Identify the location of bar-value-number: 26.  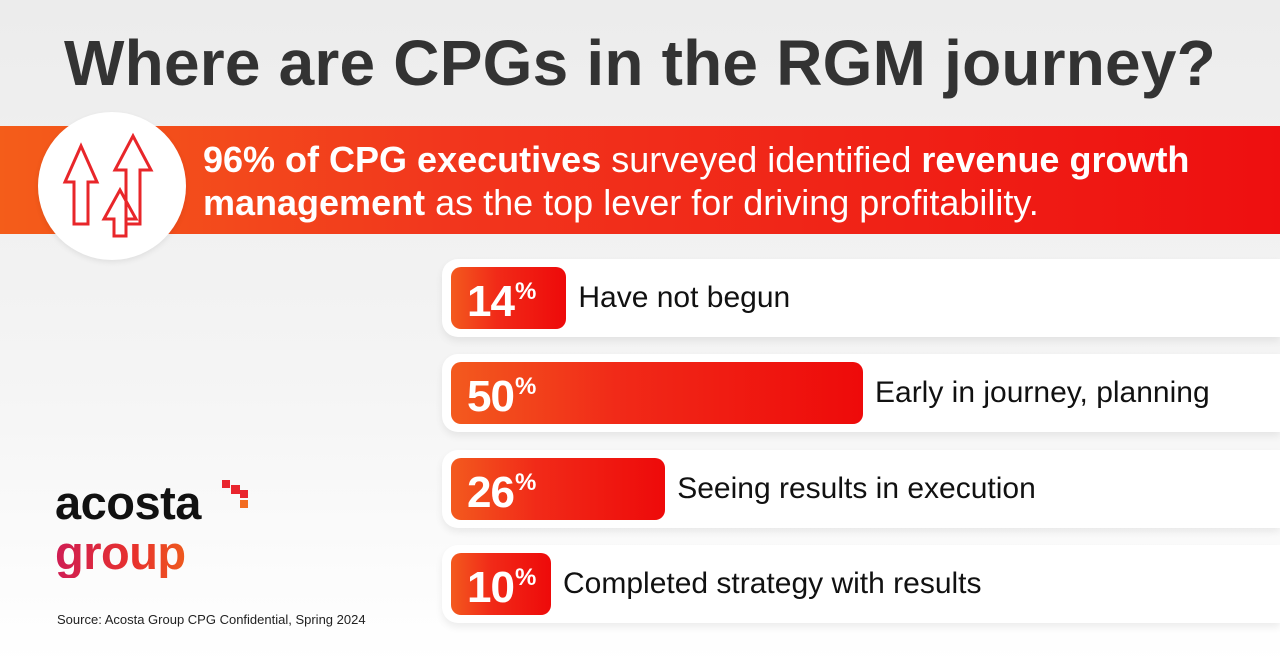
(491, 492).